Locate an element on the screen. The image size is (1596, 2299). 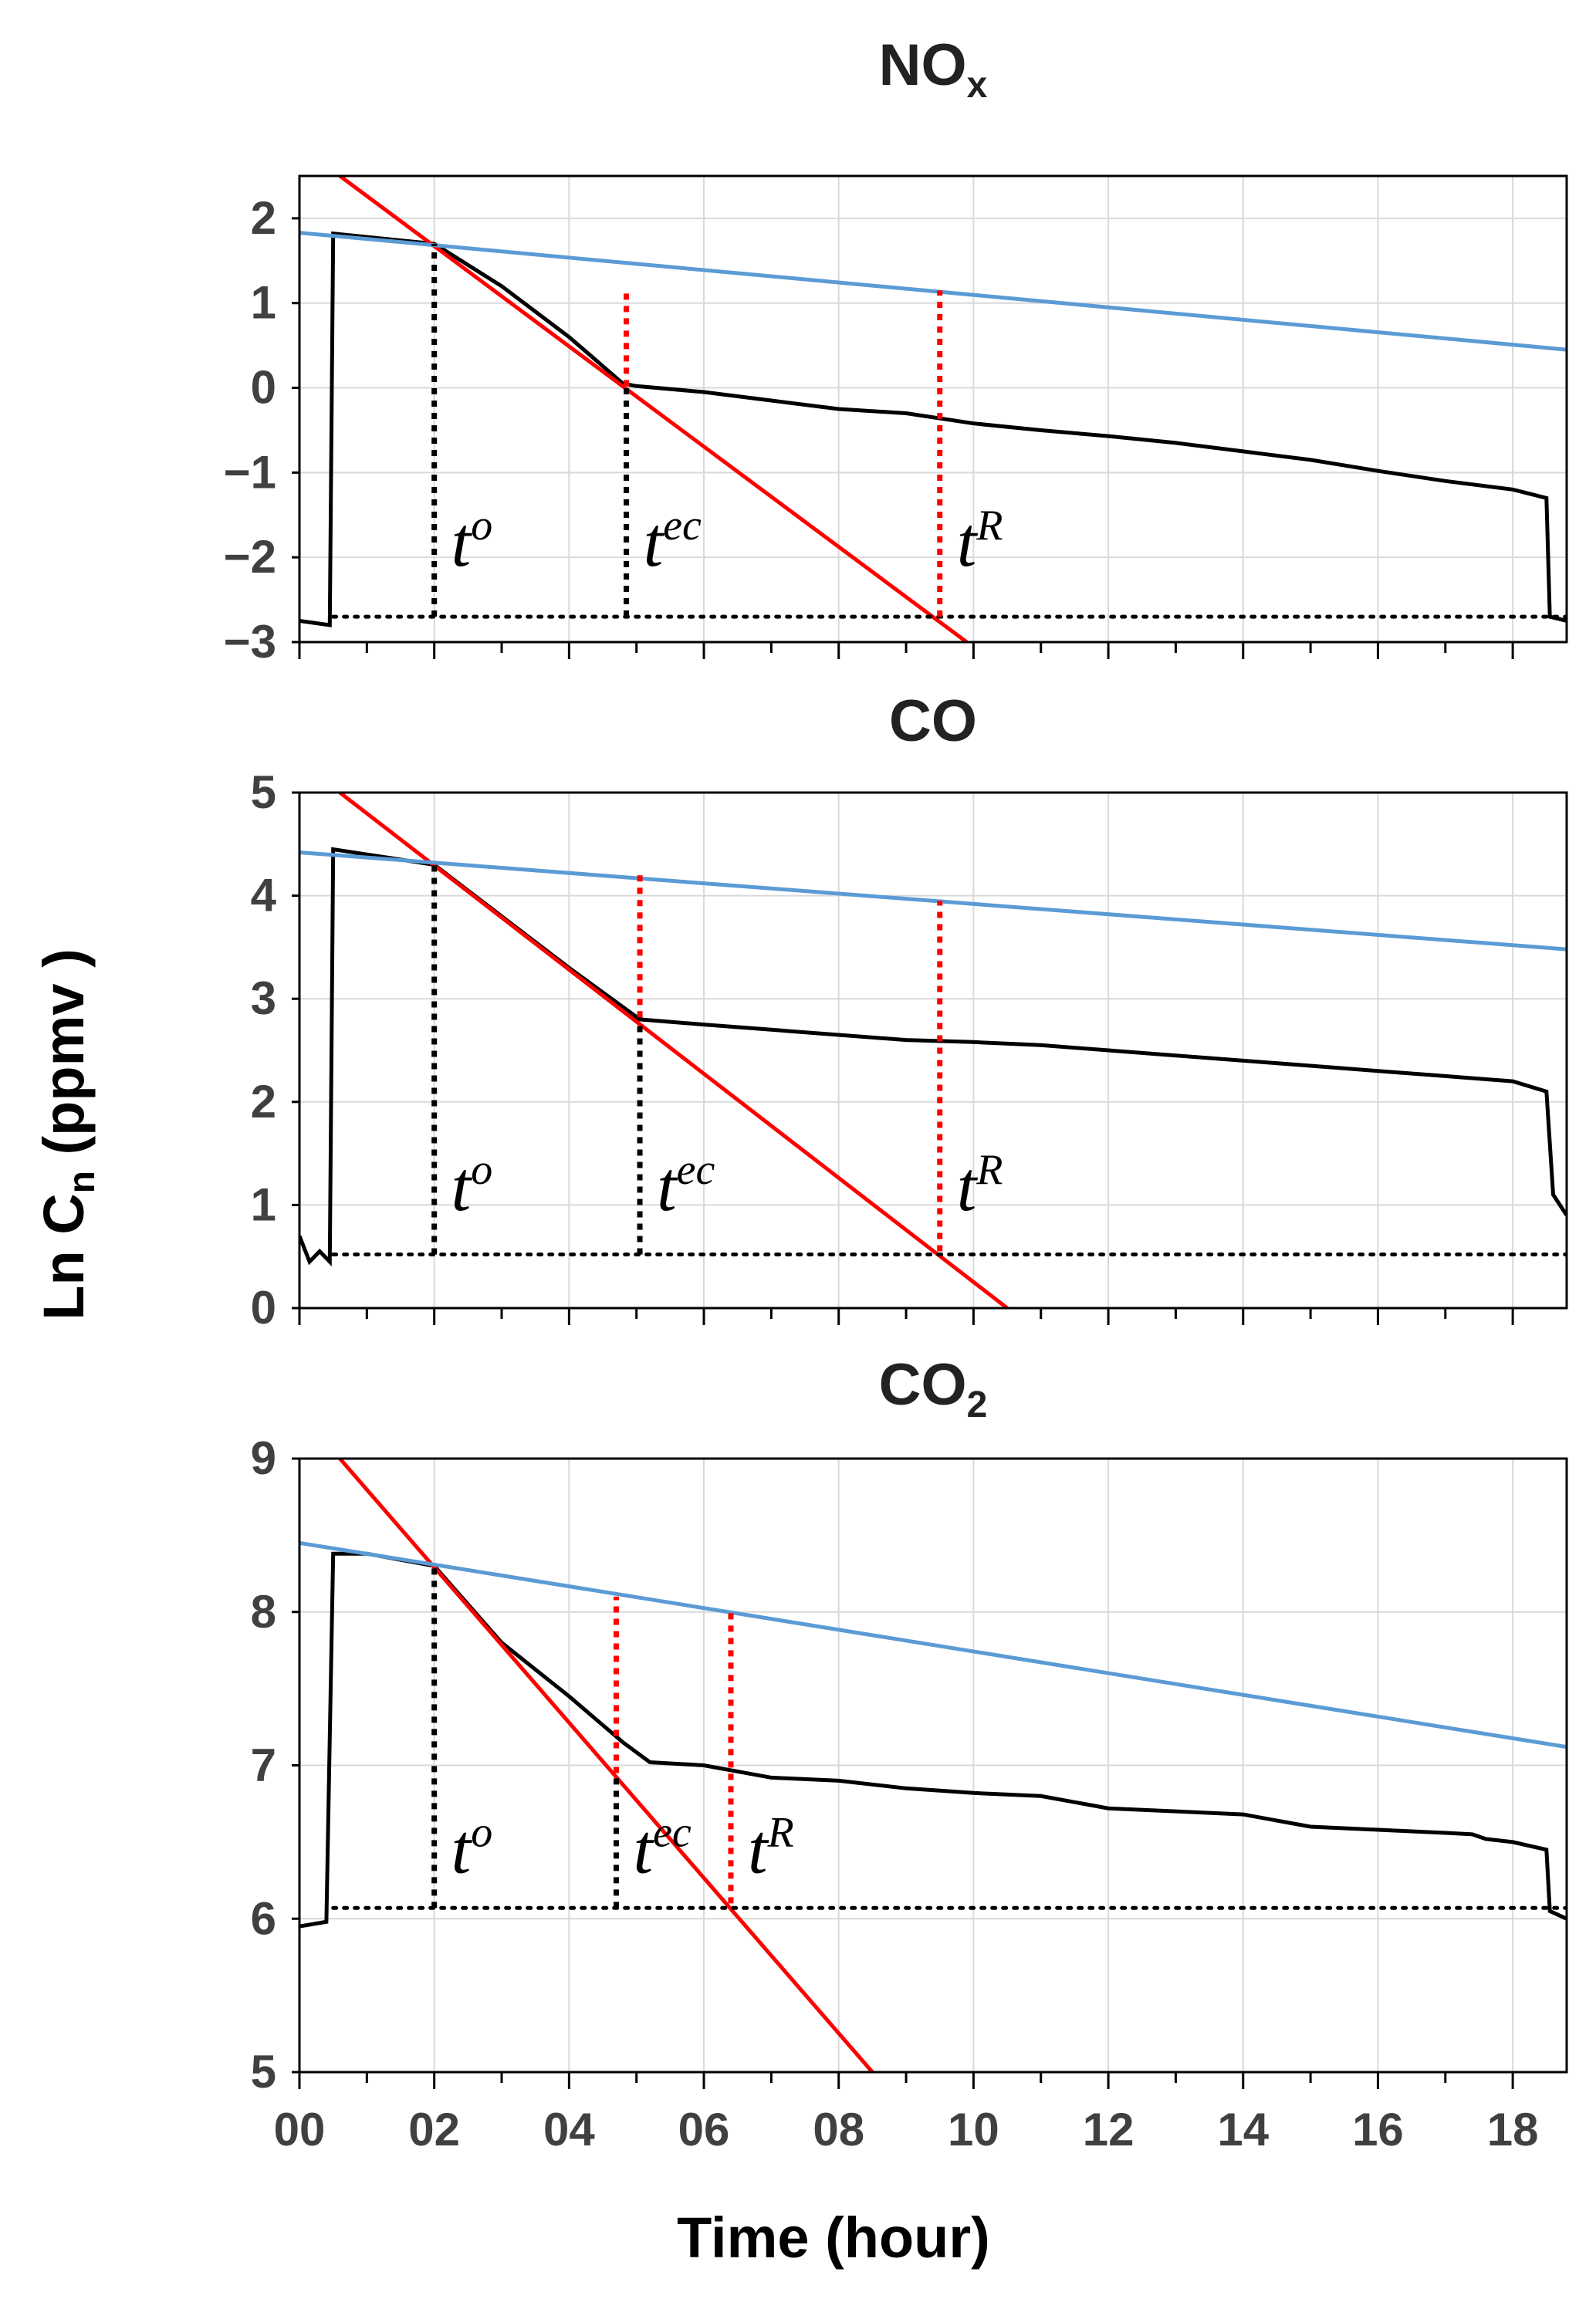
y-axis-label-subscript: n is located at coordinates (83, 1182).